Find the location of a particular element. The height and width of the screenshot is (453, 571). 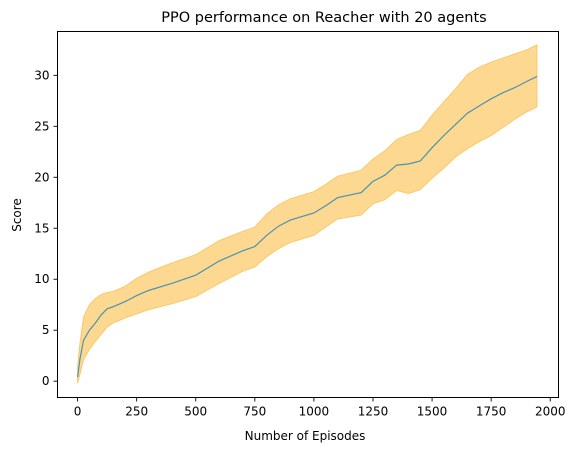

x-tick-label: 1250 is located at coordinates (373, 412).